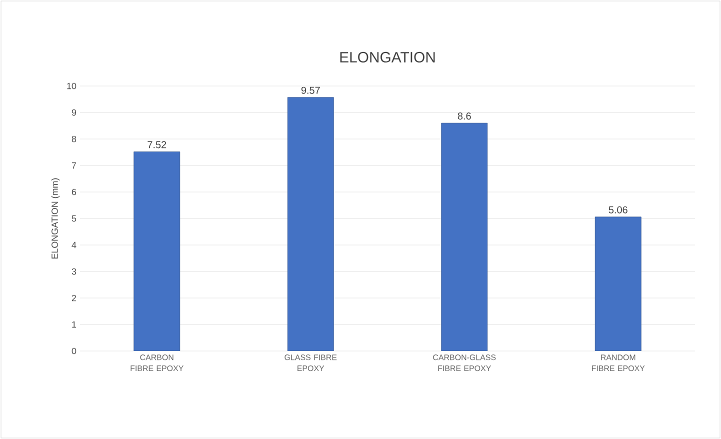  What do you see at coordinates (74, 324) in the screenshot?
I see `y-tick-label: 1` at bounding box center [74, 324].